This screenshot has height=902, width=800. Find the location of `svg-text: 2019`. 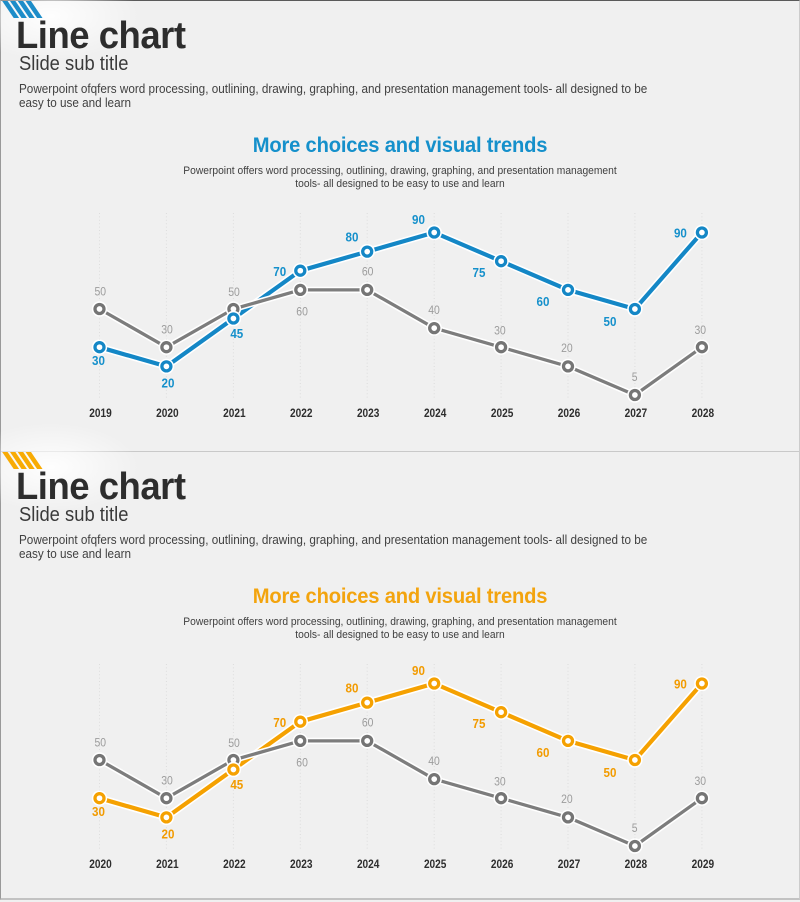

svg-text: 2019 is located at coordinates (100, 414).